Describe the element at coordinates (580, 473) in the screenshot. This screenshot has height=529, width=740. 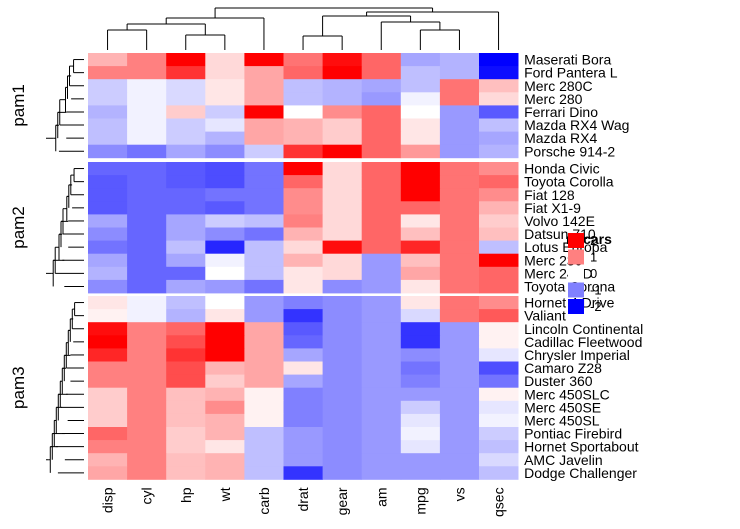
I see `row-label: Dodge Challenger` at that location.